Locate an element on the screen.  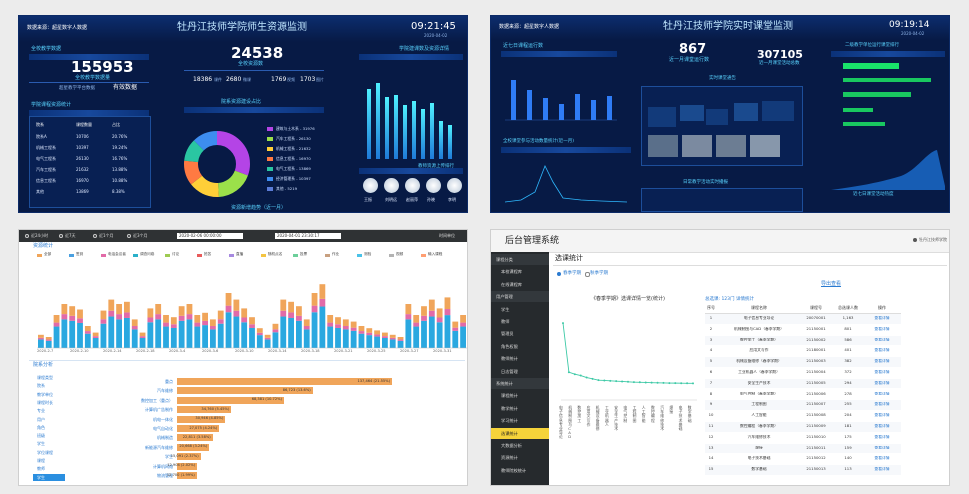
table-row is located at coordinates (803, 405).